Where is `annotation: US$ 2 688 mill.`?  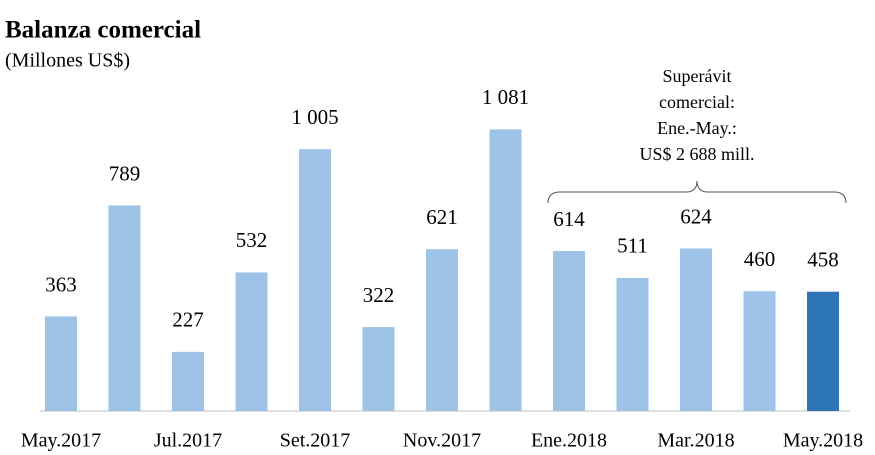
annotation: US$ 2 688 mill. is located at coordinates (696, 154).